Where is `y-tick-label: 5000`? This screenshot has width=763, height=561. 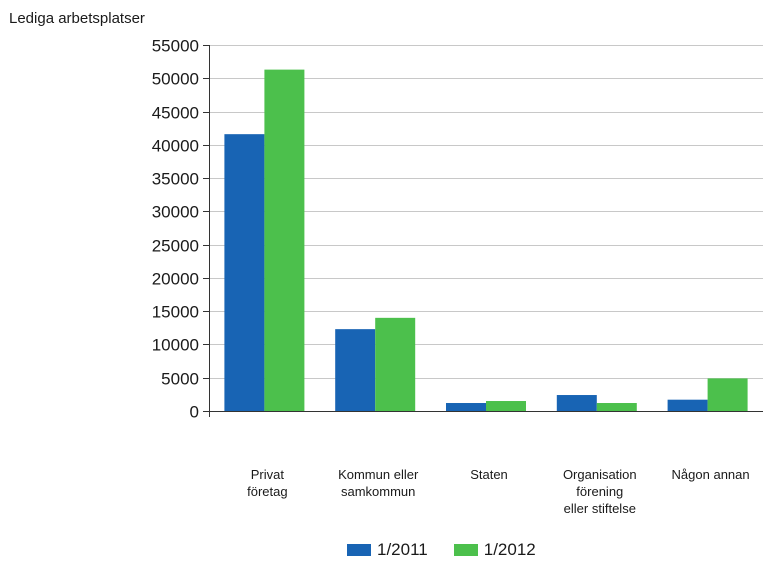 y-tick-label: 5000 is located at coordinates (180, 379).